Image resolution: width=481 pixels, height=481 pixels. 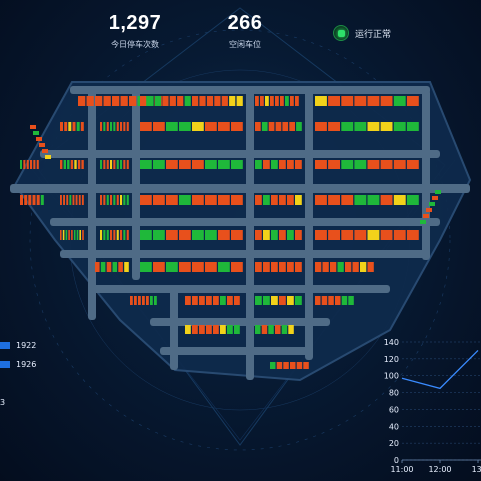 What do you see at coordinates (245, 31) in the screenshot?
I see `free-spots-stat: 266 空闲车位` at bounding box center [245, 31].